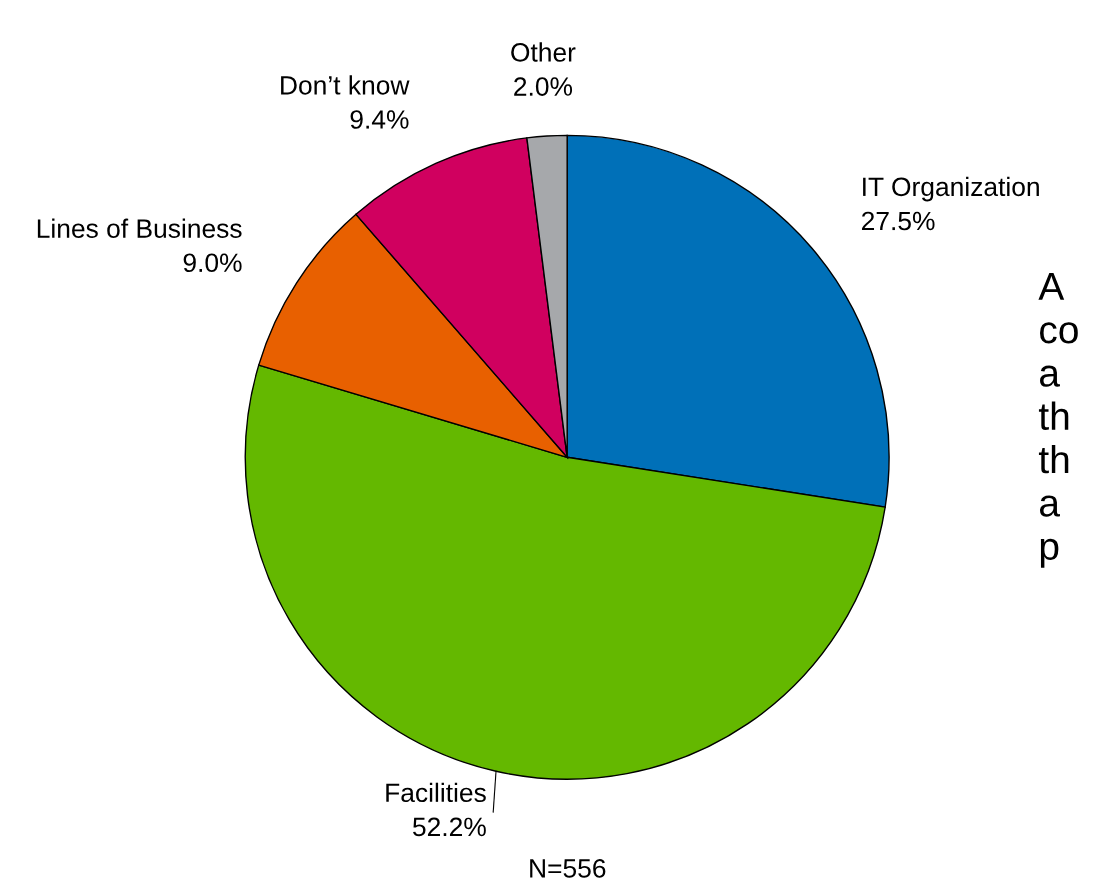 Image resolution: width=1093 pixels, height=893 pixels. I want to click on text: A co a th th a p, so click(1058, 420).